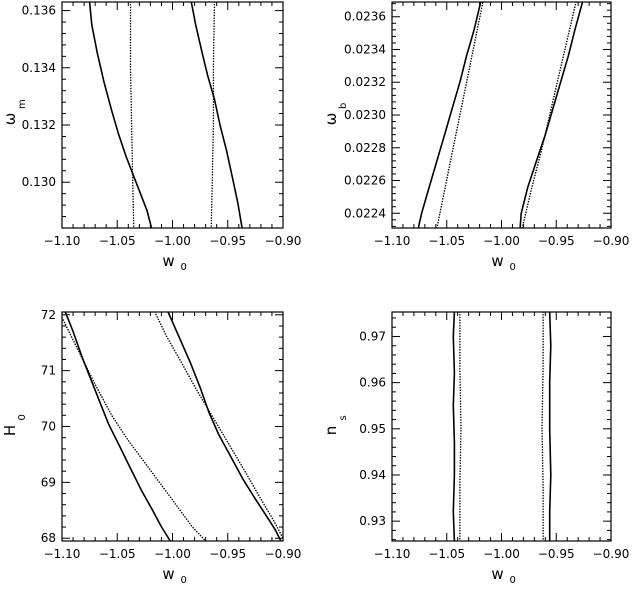 This screenshot has height=590, width=632. What do you see at coordinates (48, 371) in the screenshot?
I see `y-tick-label: 71` at bounding box center [48, 371].